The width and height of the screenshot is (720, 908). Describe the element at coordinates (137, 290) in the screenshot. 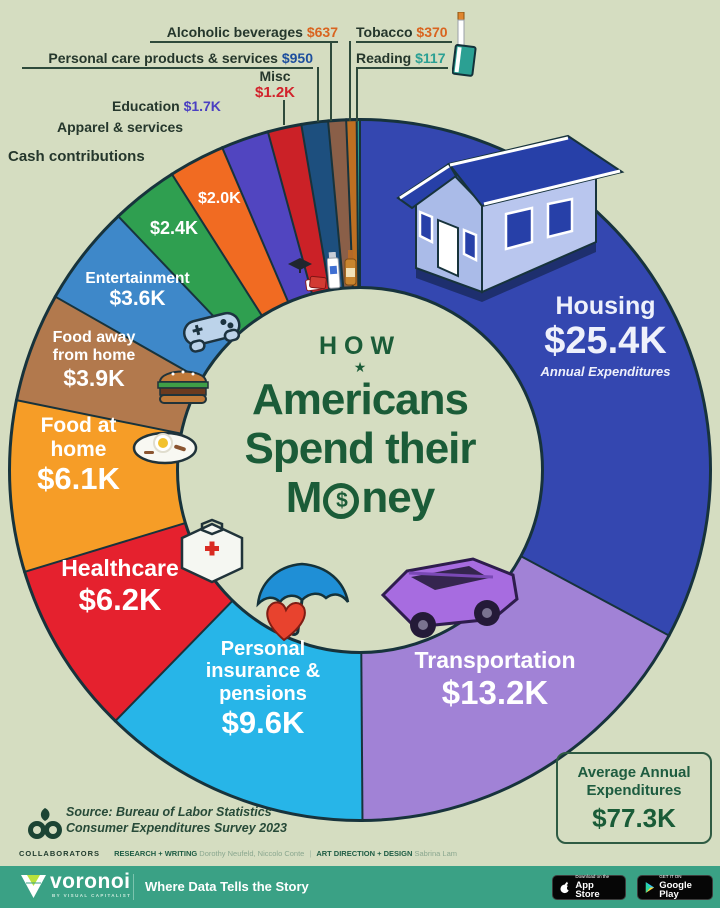

I see `slice-label-entertainment: Entertainment $3.6K` at that location.